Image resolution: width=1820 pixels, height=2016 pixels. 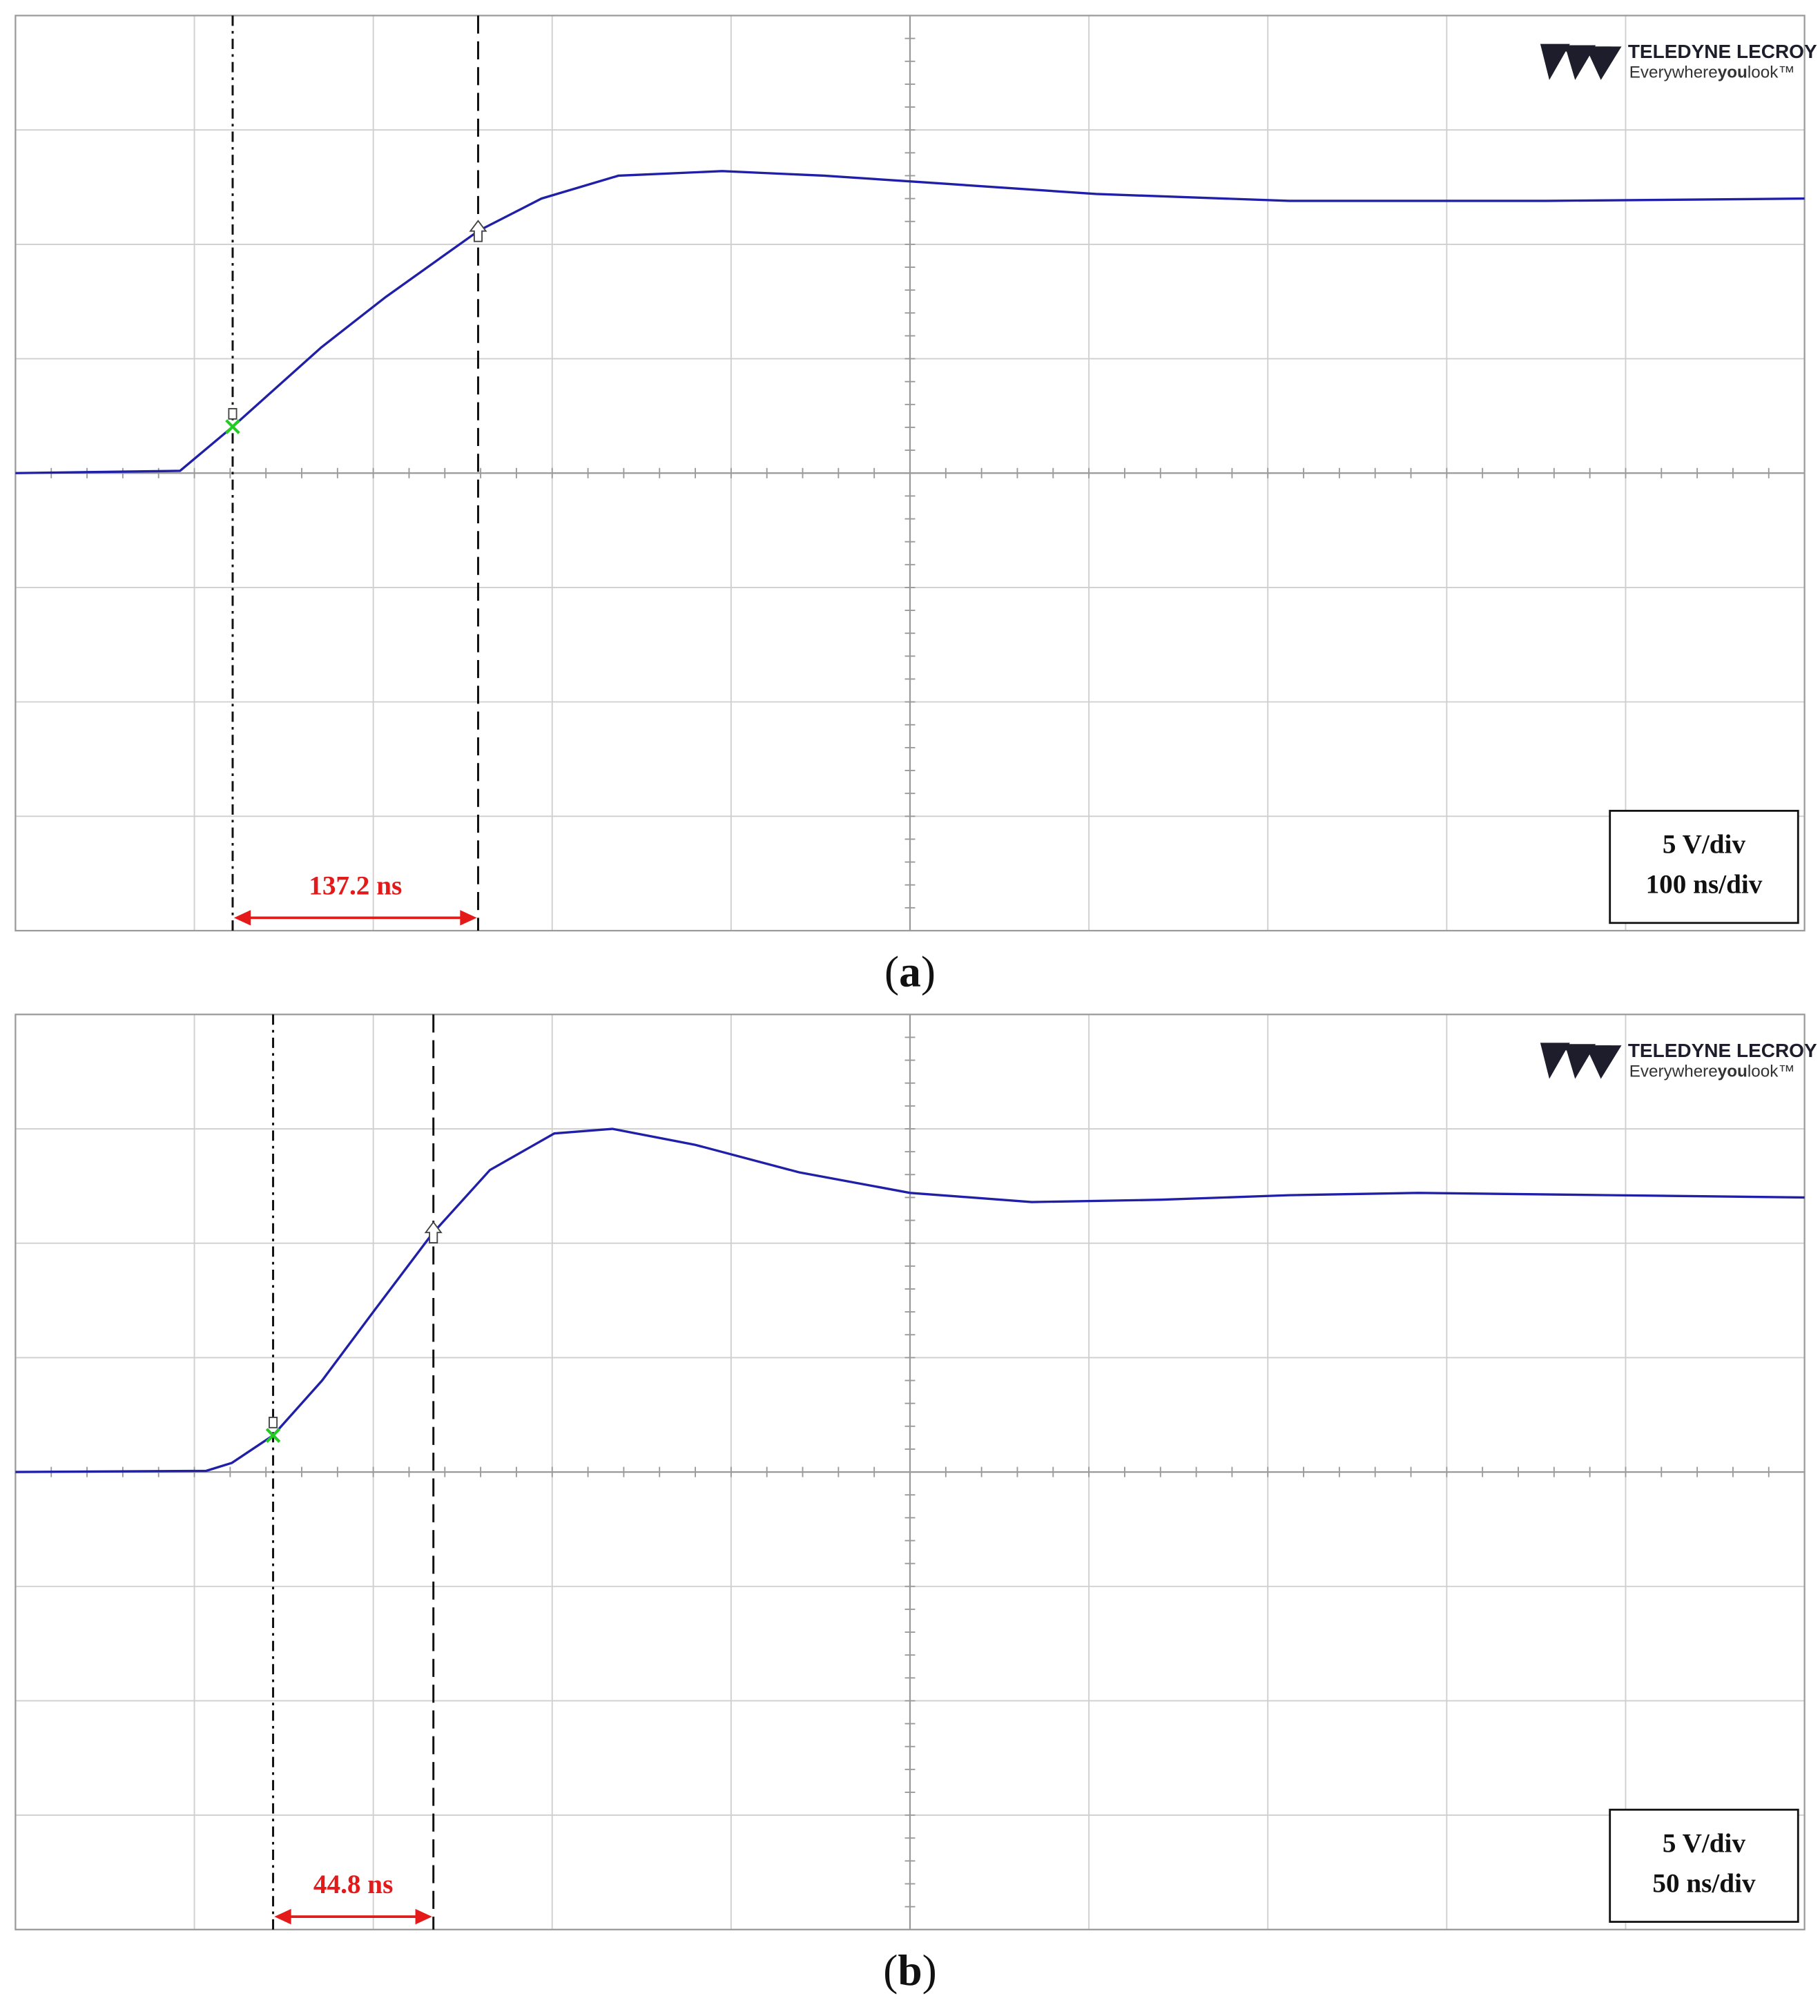 I want to click on trace, so click(x=910, y=322).